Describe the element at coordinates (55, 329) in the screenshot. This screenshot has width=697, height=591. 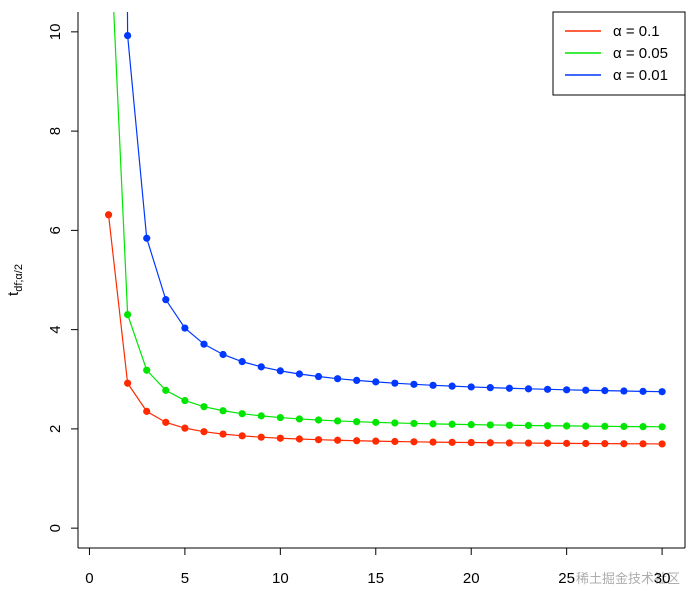
I see `y-tick-label: 4` at that location.